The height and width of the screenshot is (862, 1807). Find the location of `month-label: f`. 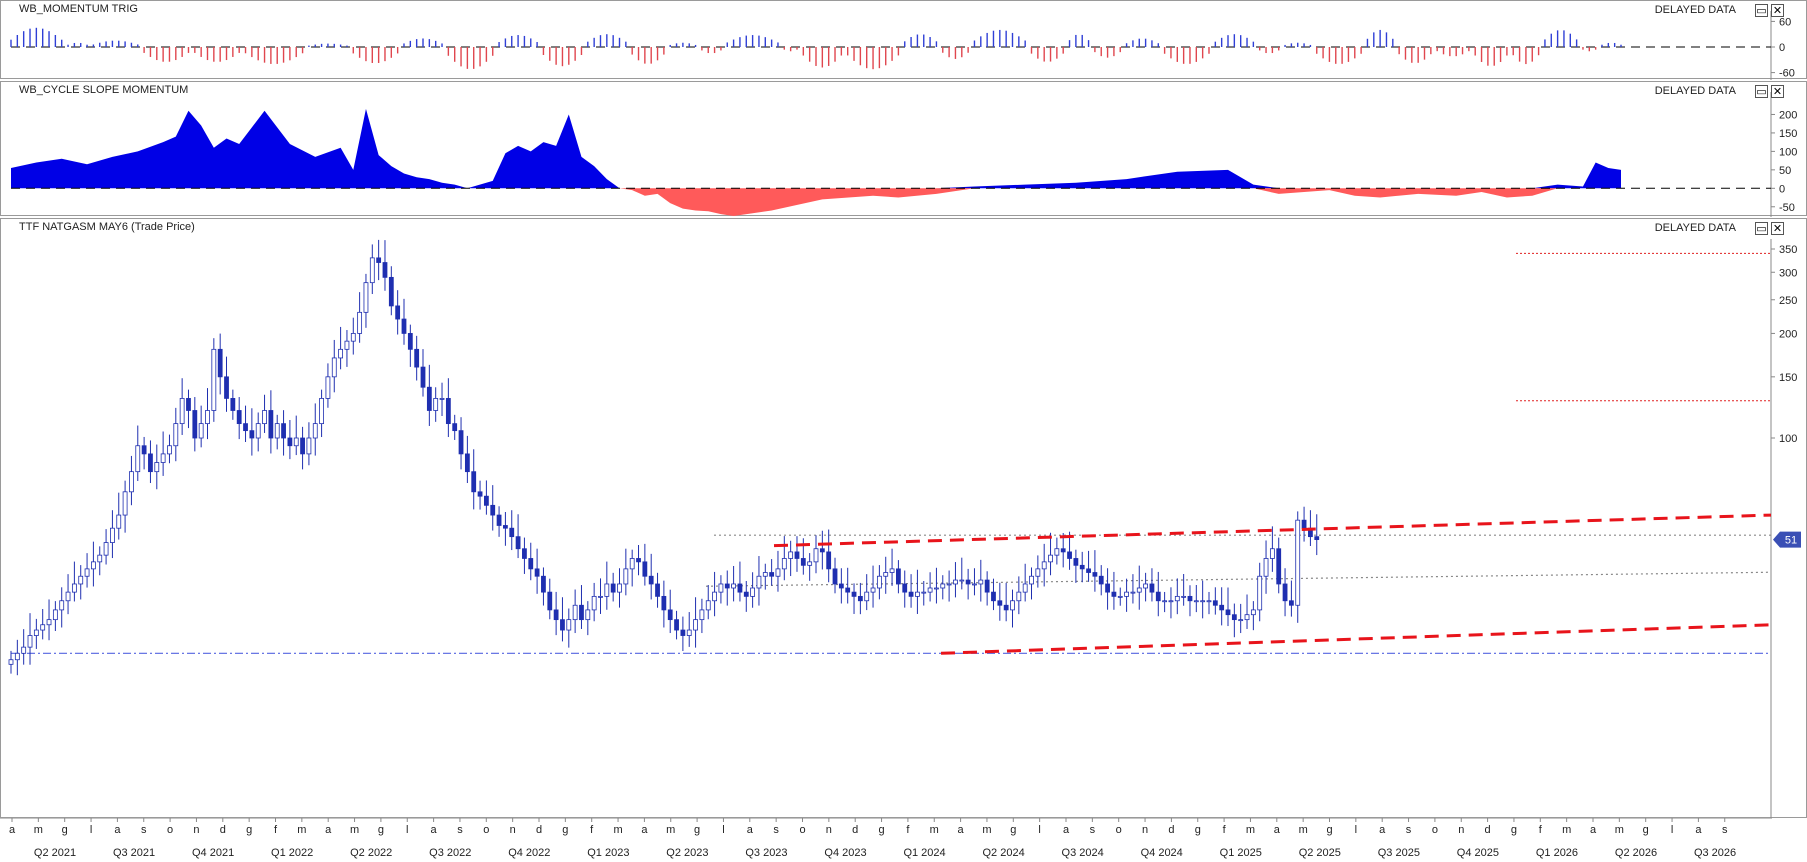

month-label: f is located at coordinates (276, 830).